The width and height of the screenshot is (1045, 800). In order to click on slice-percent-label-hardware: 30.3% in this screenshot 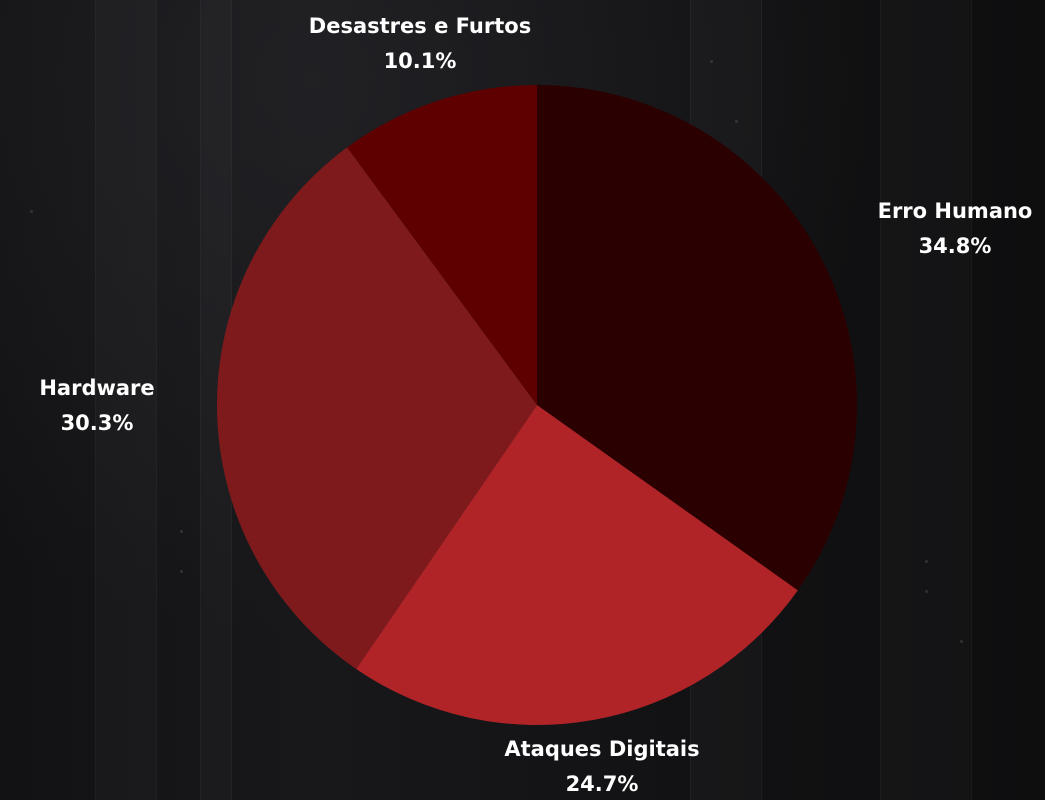, I will do `click(97, 423)`.